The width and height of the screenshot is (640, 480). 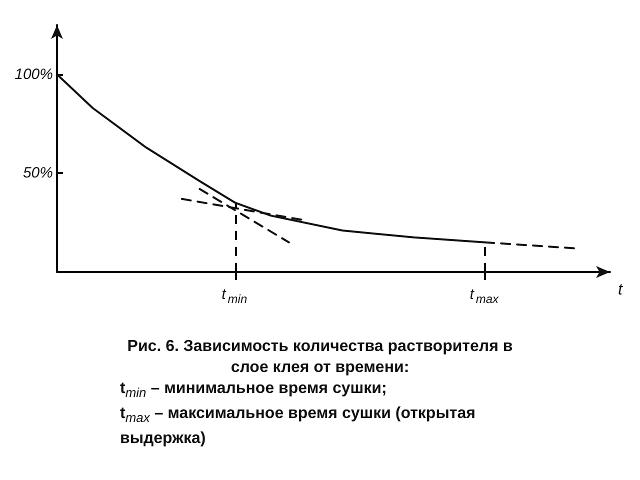 I want to click on text: t$_{min}$ – минимальное время сушки;, so click(x=254, y=390).